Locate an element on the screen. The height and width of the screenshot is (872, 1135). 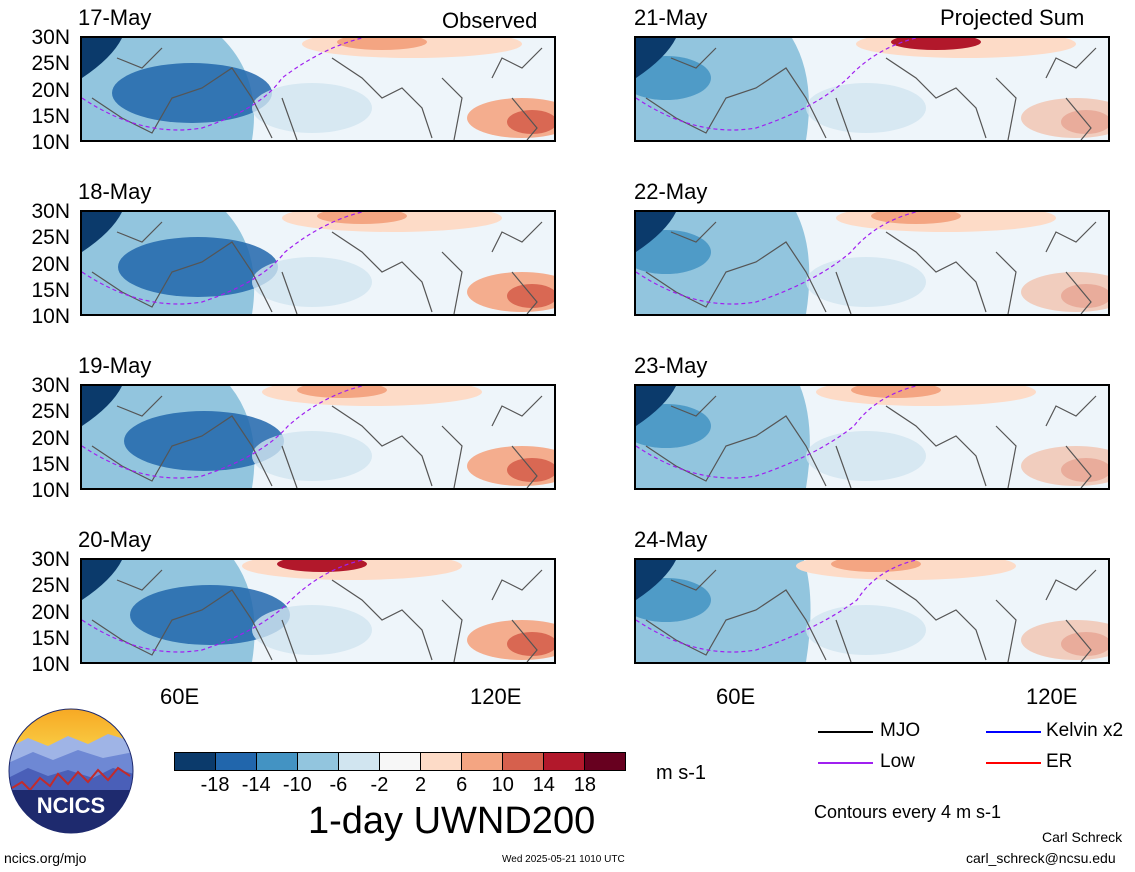
figure-title: 1-day UWND200 is located at coordinates (452, 821).